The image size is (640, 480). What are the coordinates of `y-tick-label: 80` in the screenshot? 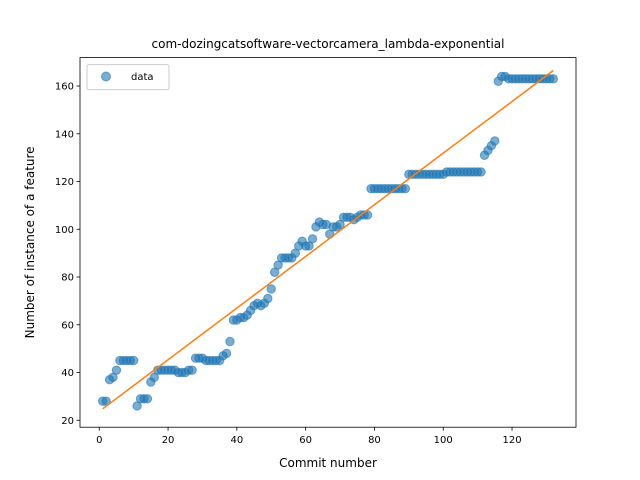 It's located at (67, 278).